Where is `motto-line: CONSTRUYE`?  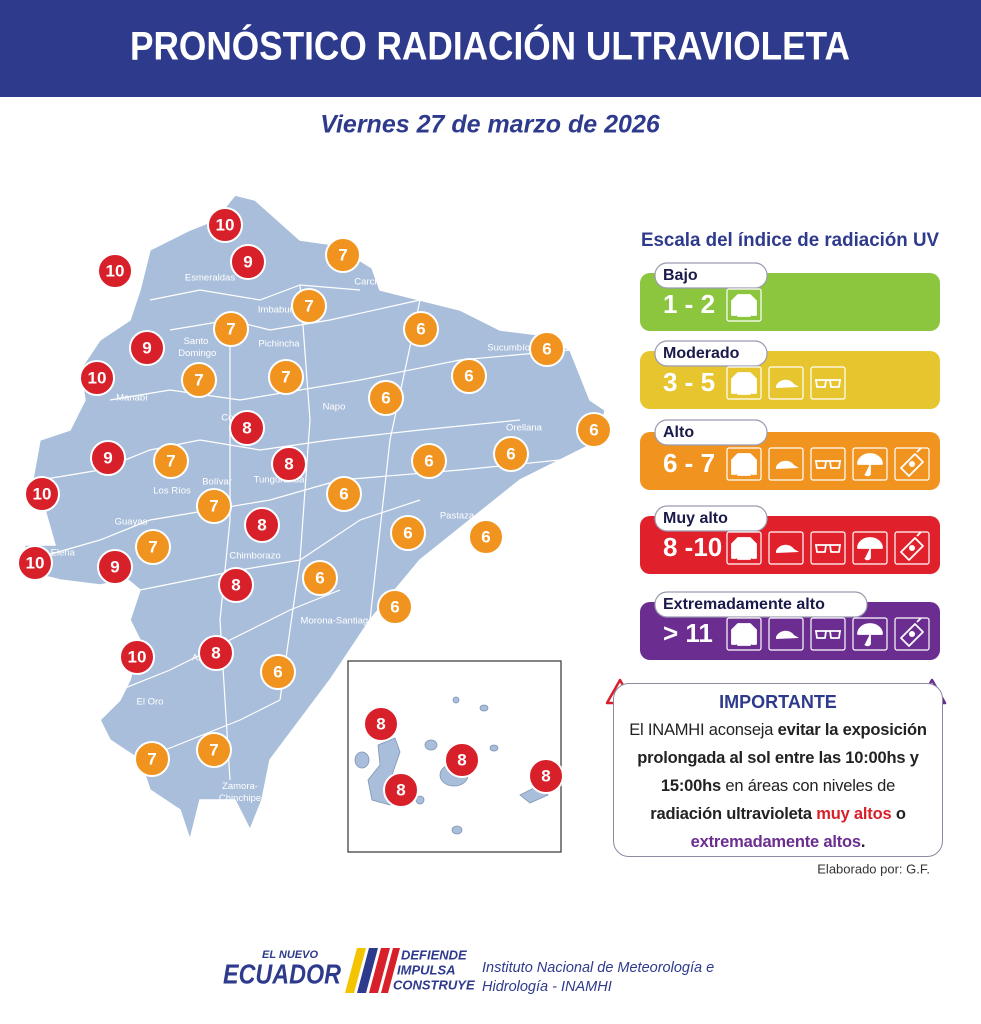 motto-line: CONSTRUYE is located at coordinates (434, 984).